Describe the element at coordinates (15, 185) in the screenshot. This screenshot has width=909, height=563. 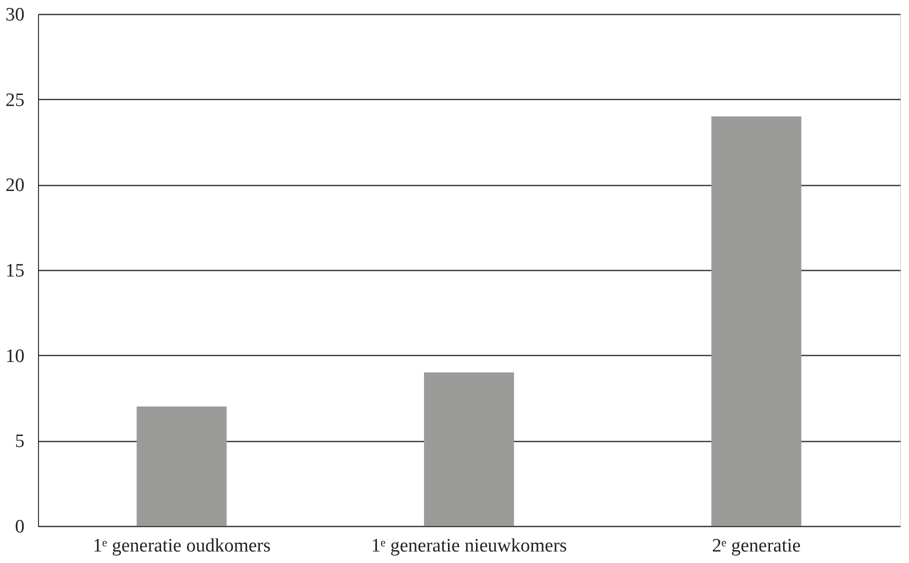
I see `y-tick-label: 20` at that location.